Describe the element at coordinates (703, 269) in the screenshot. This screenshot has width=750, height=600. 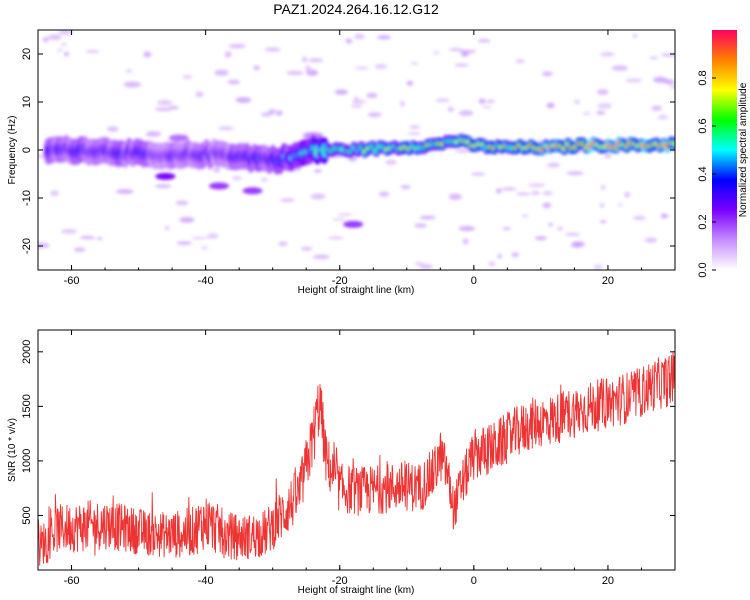
I see `colorbar-tick-label: 0.0` at that location.